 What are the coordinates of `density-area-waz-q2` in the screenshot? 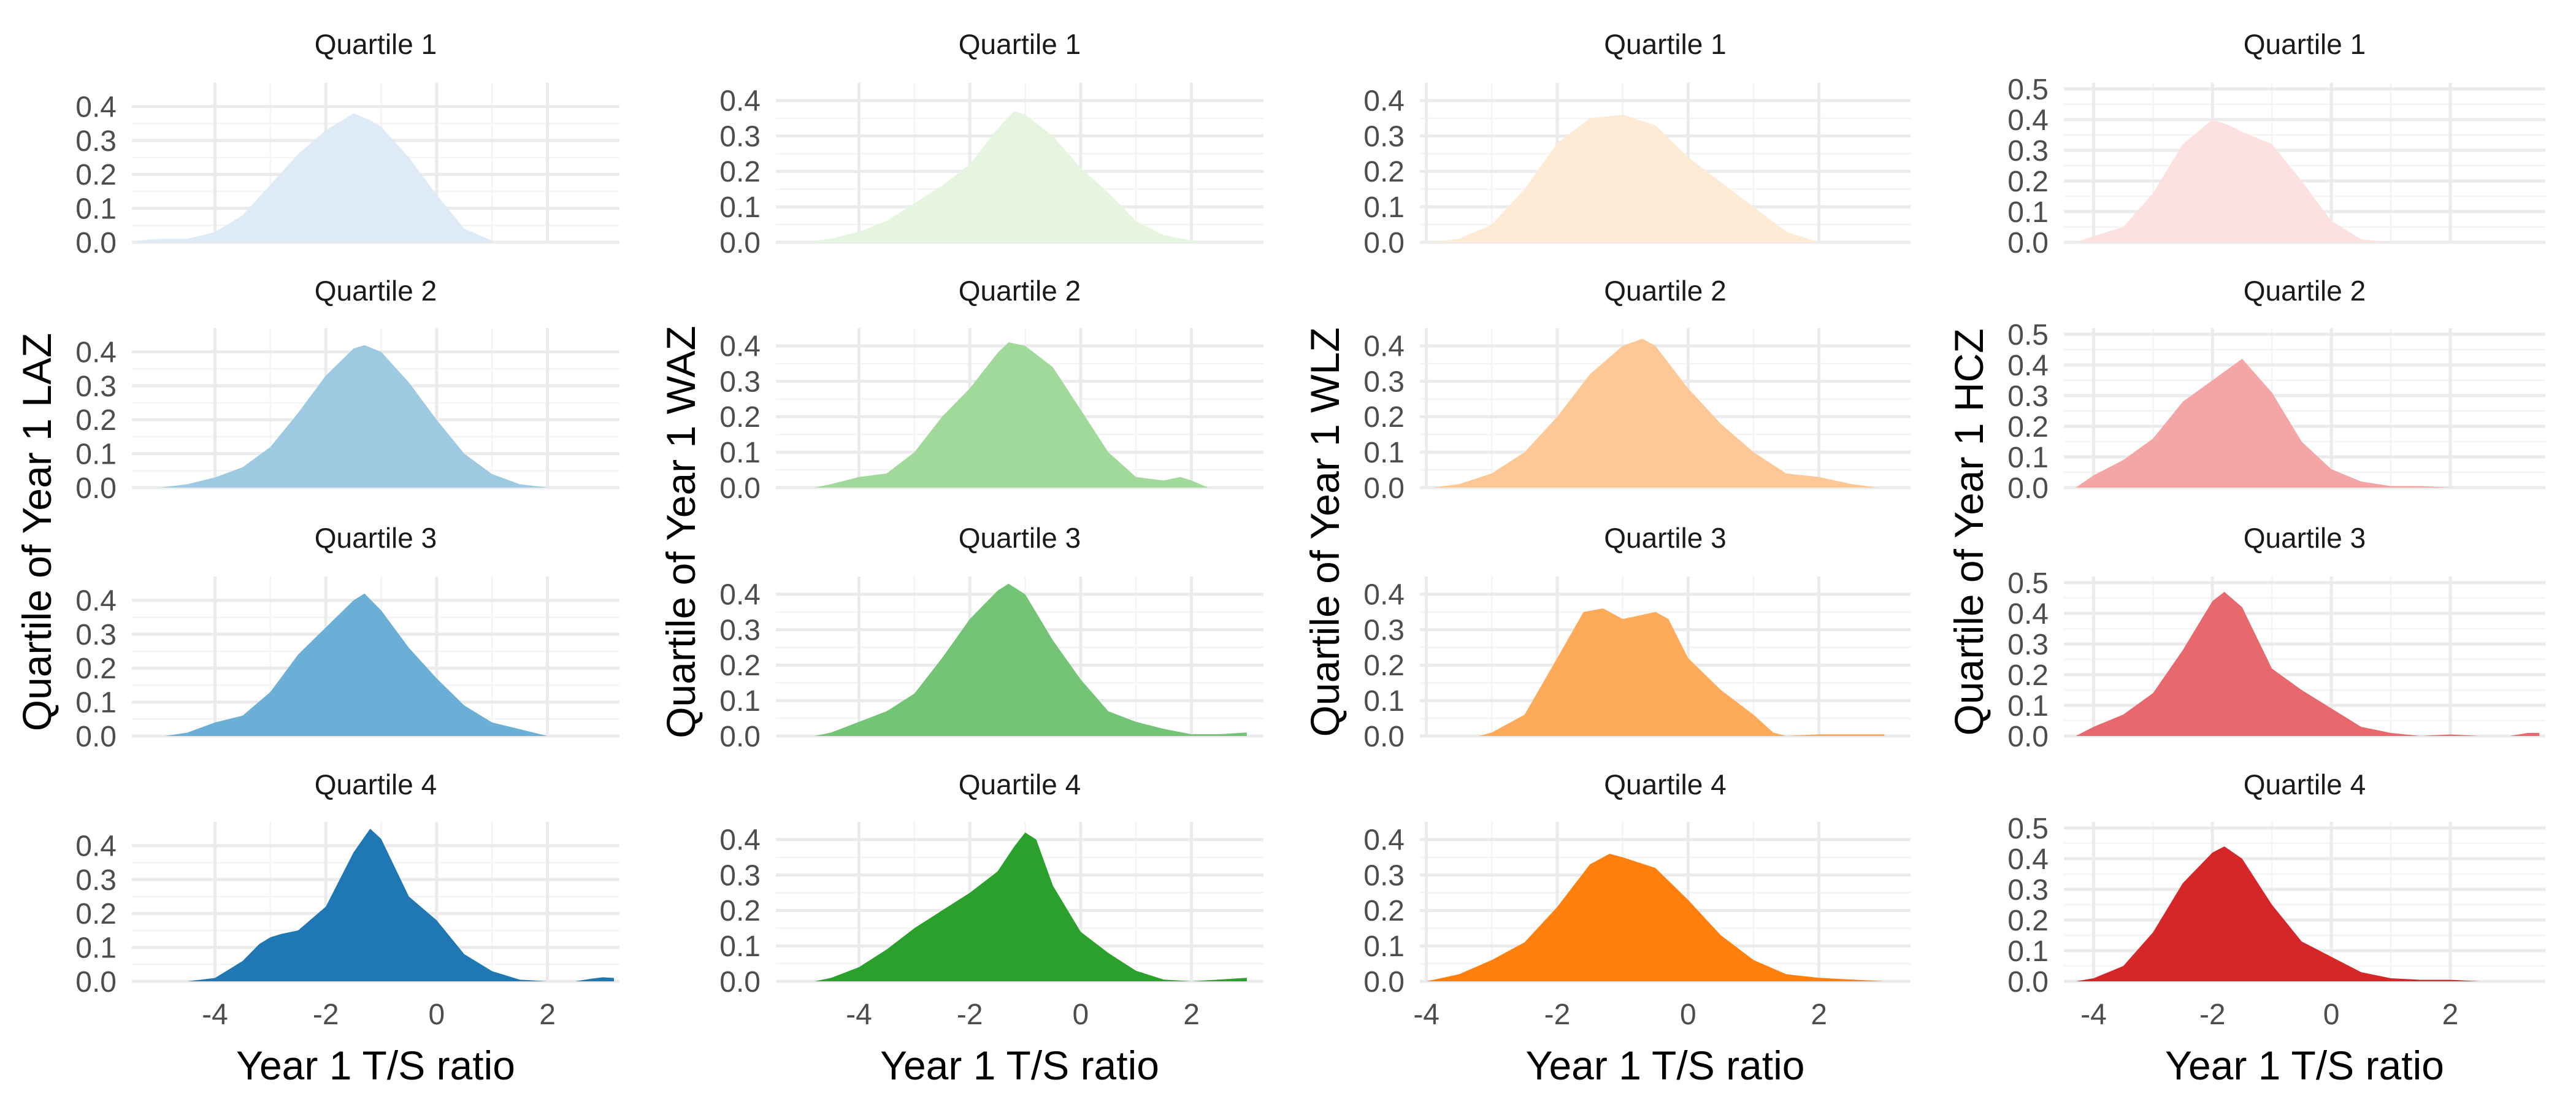 It's located at (1011, 415).